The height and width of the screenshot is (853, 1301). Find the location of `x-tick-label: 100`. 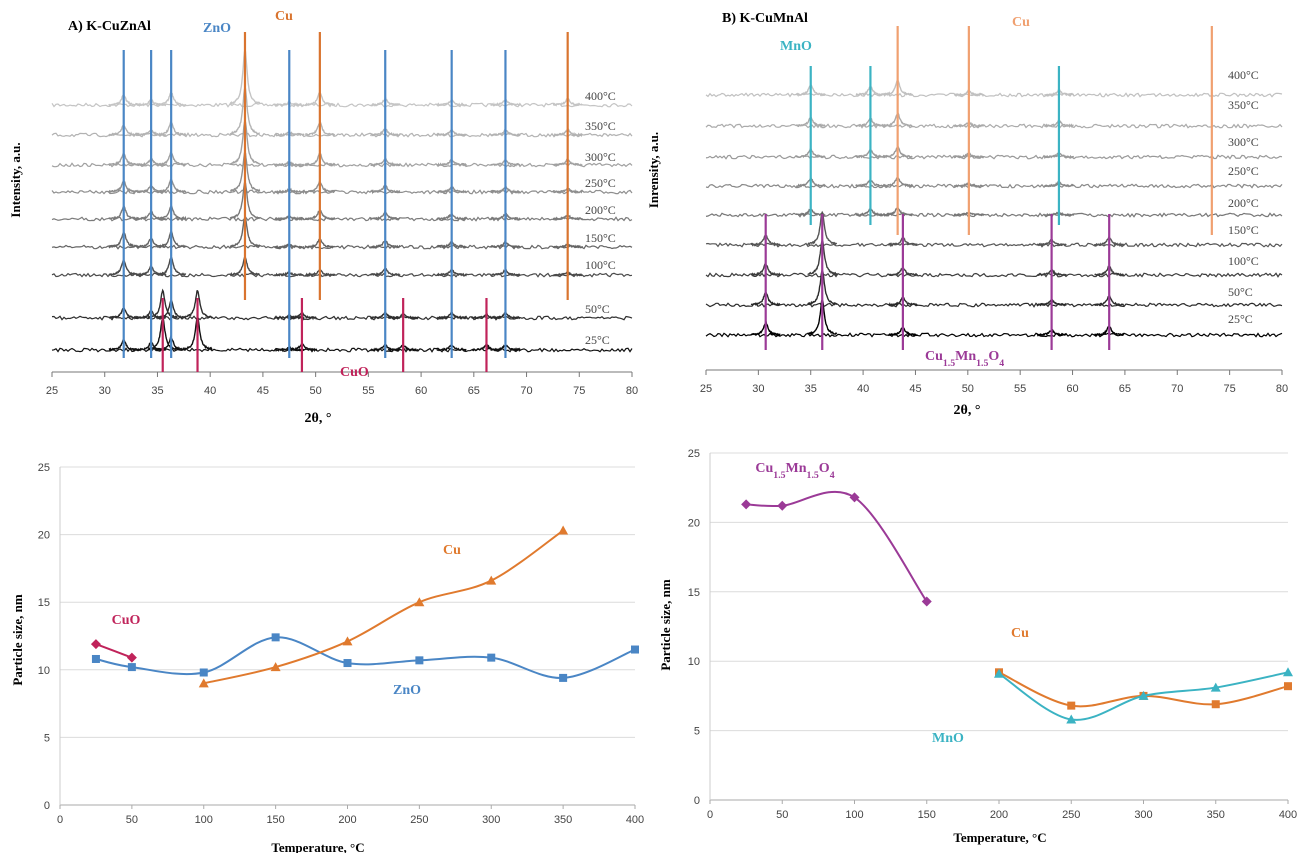

x-tick-label: 100 is located at coordinates (204, 820).